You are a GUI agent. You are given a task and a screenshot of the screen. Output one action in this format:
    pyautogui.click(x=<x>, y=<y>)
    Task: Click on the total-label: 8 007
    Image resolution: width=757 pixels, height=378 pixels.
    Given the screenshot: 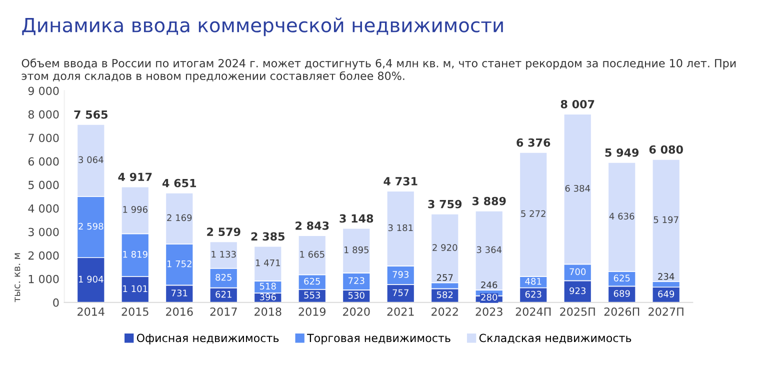 What is the action you would take?
    pyautogui.click(x=577, y=104)
    